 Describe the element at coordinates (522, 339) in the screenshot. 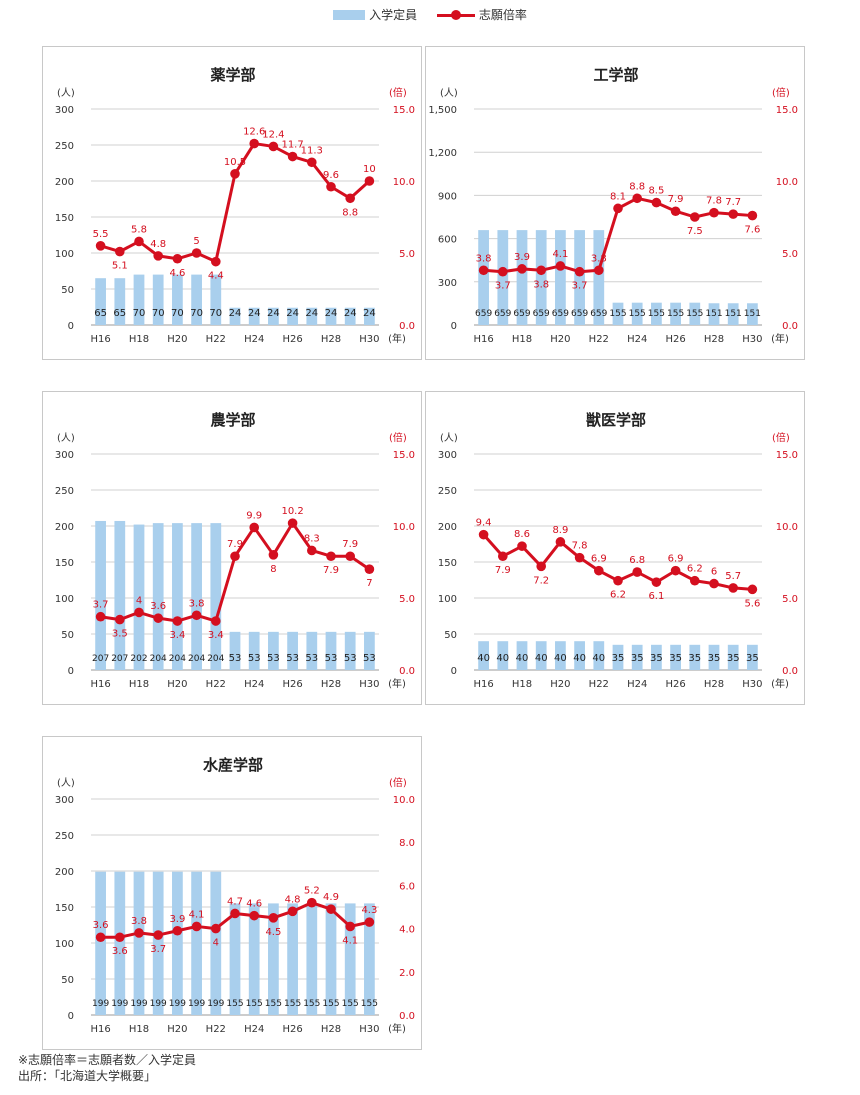

I see `x-tick-label: H18` at that location.